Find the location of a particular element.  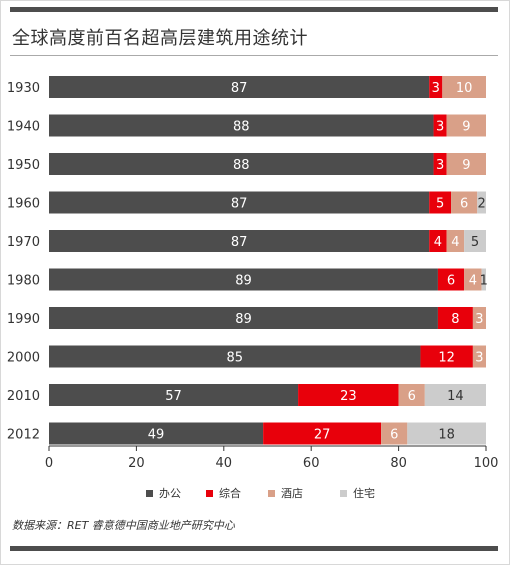

x-tick-label: 20 is located at coordinates (136, 463).